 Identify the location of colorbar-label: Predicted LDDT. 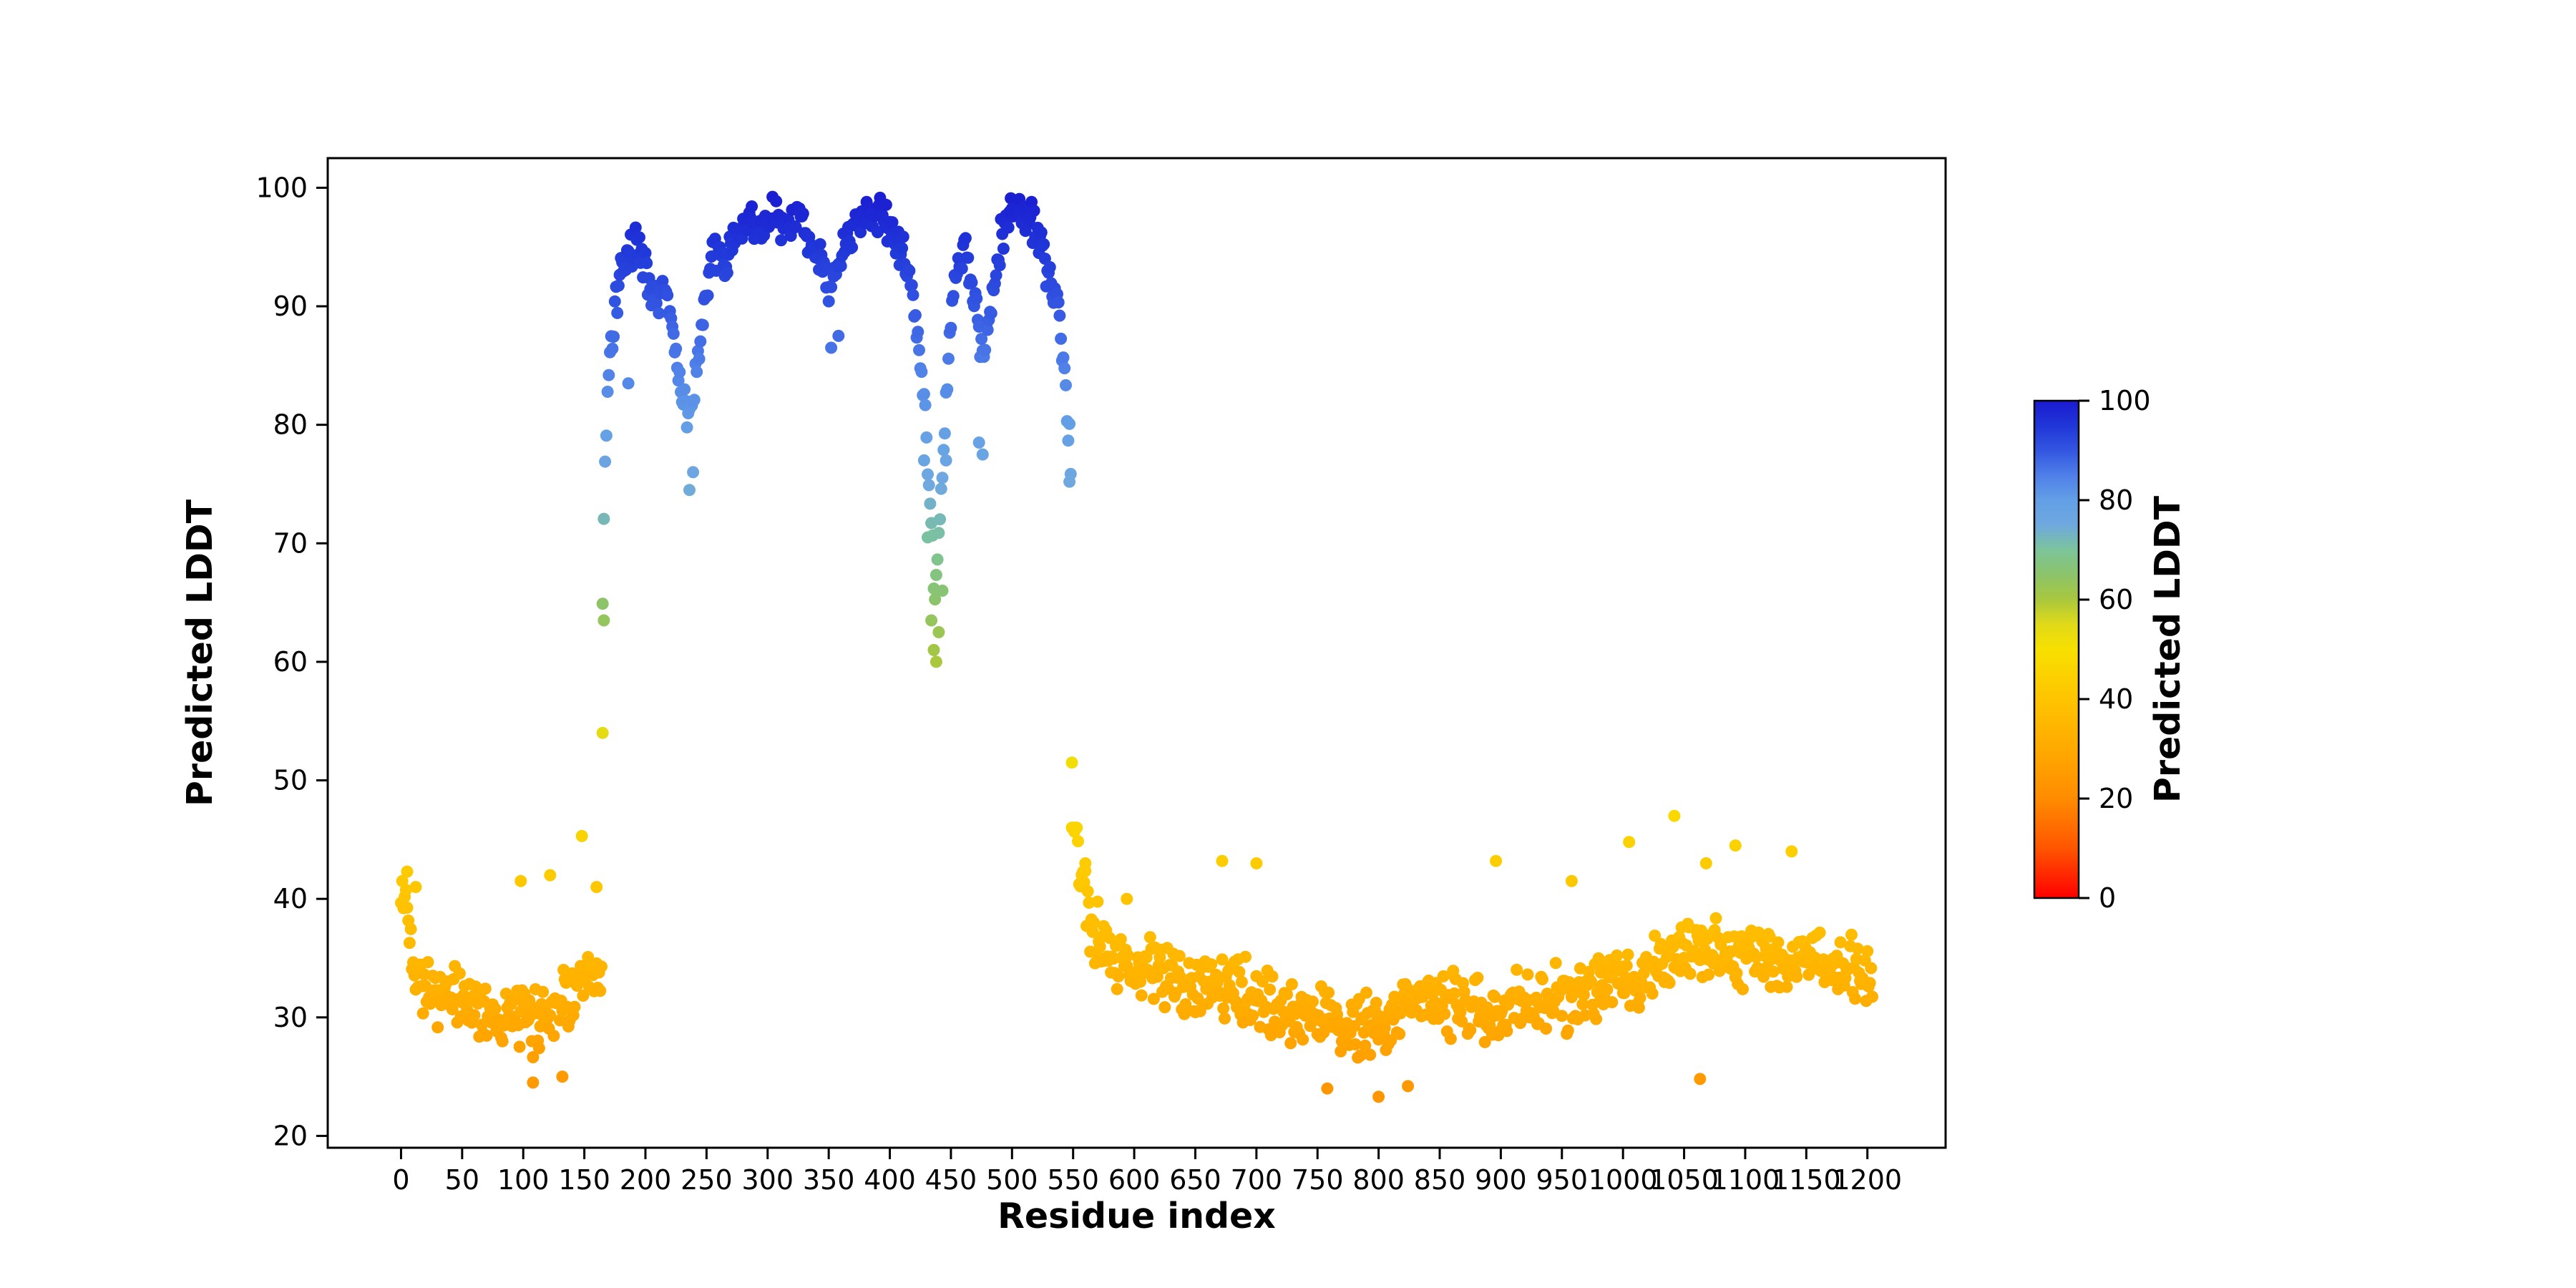
(2167, 649).